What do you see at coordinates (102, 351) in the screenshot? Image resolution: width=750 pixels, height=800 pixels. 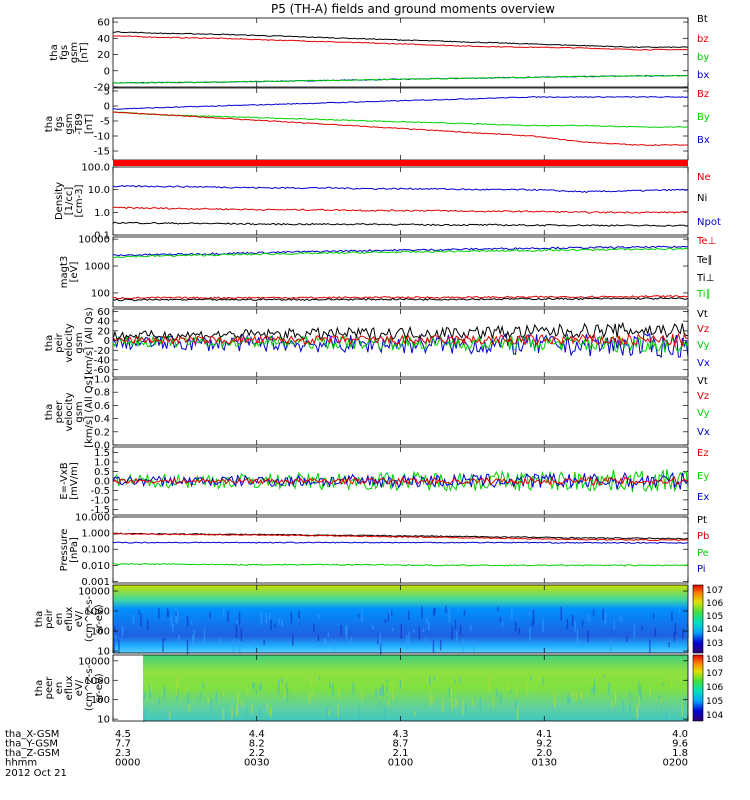 I see `y-tick-label: -20` at bounding box center [102, 351].